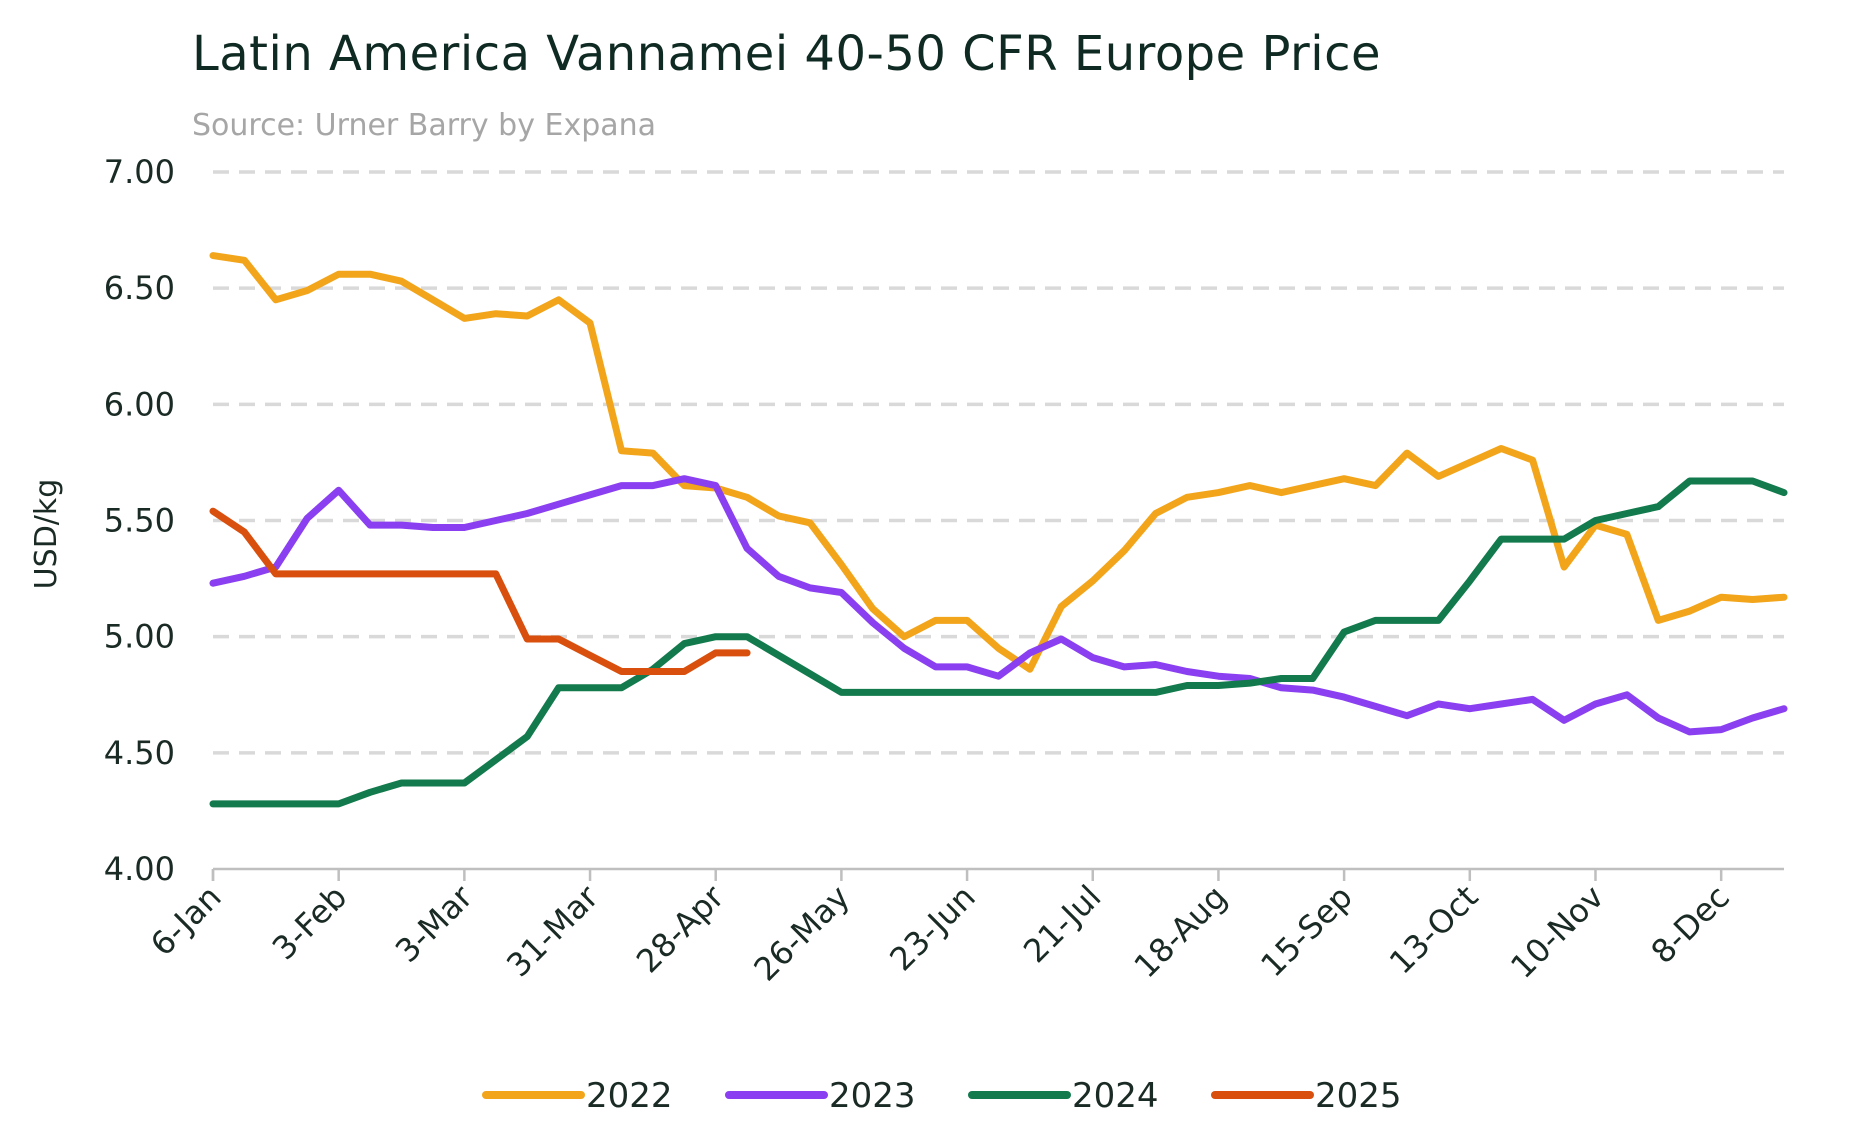  Describe the element at coordinates (1557, 932) in the screenshot. I see `x-tick-label: 10-Nov` at that location.